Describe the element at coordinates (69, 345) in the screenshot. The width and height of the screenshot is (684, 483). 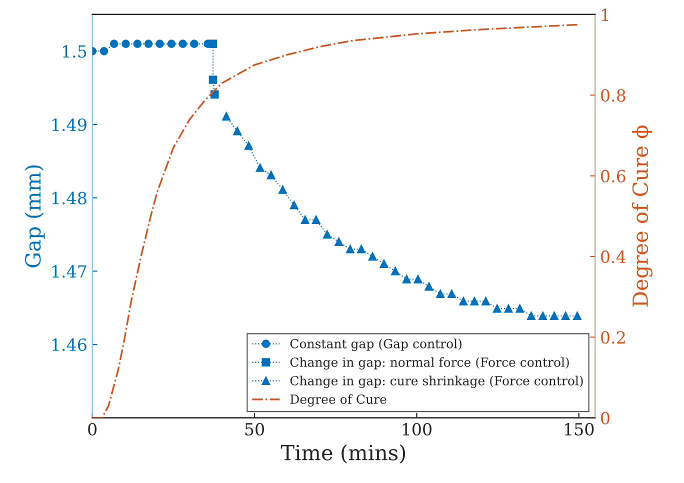
I see `y-tick-label: 1.46` at that location.